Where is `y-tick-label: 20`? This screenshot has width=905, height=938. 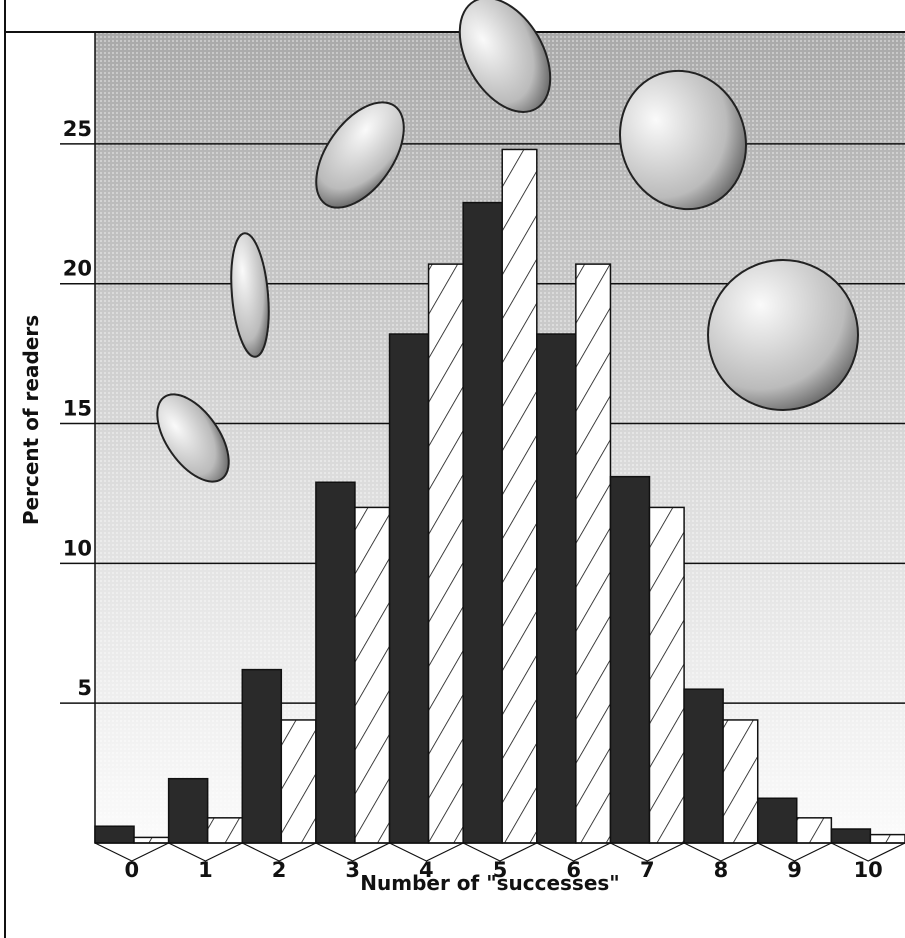
y-tick-label: 20 is located at coordinates (77, 269).